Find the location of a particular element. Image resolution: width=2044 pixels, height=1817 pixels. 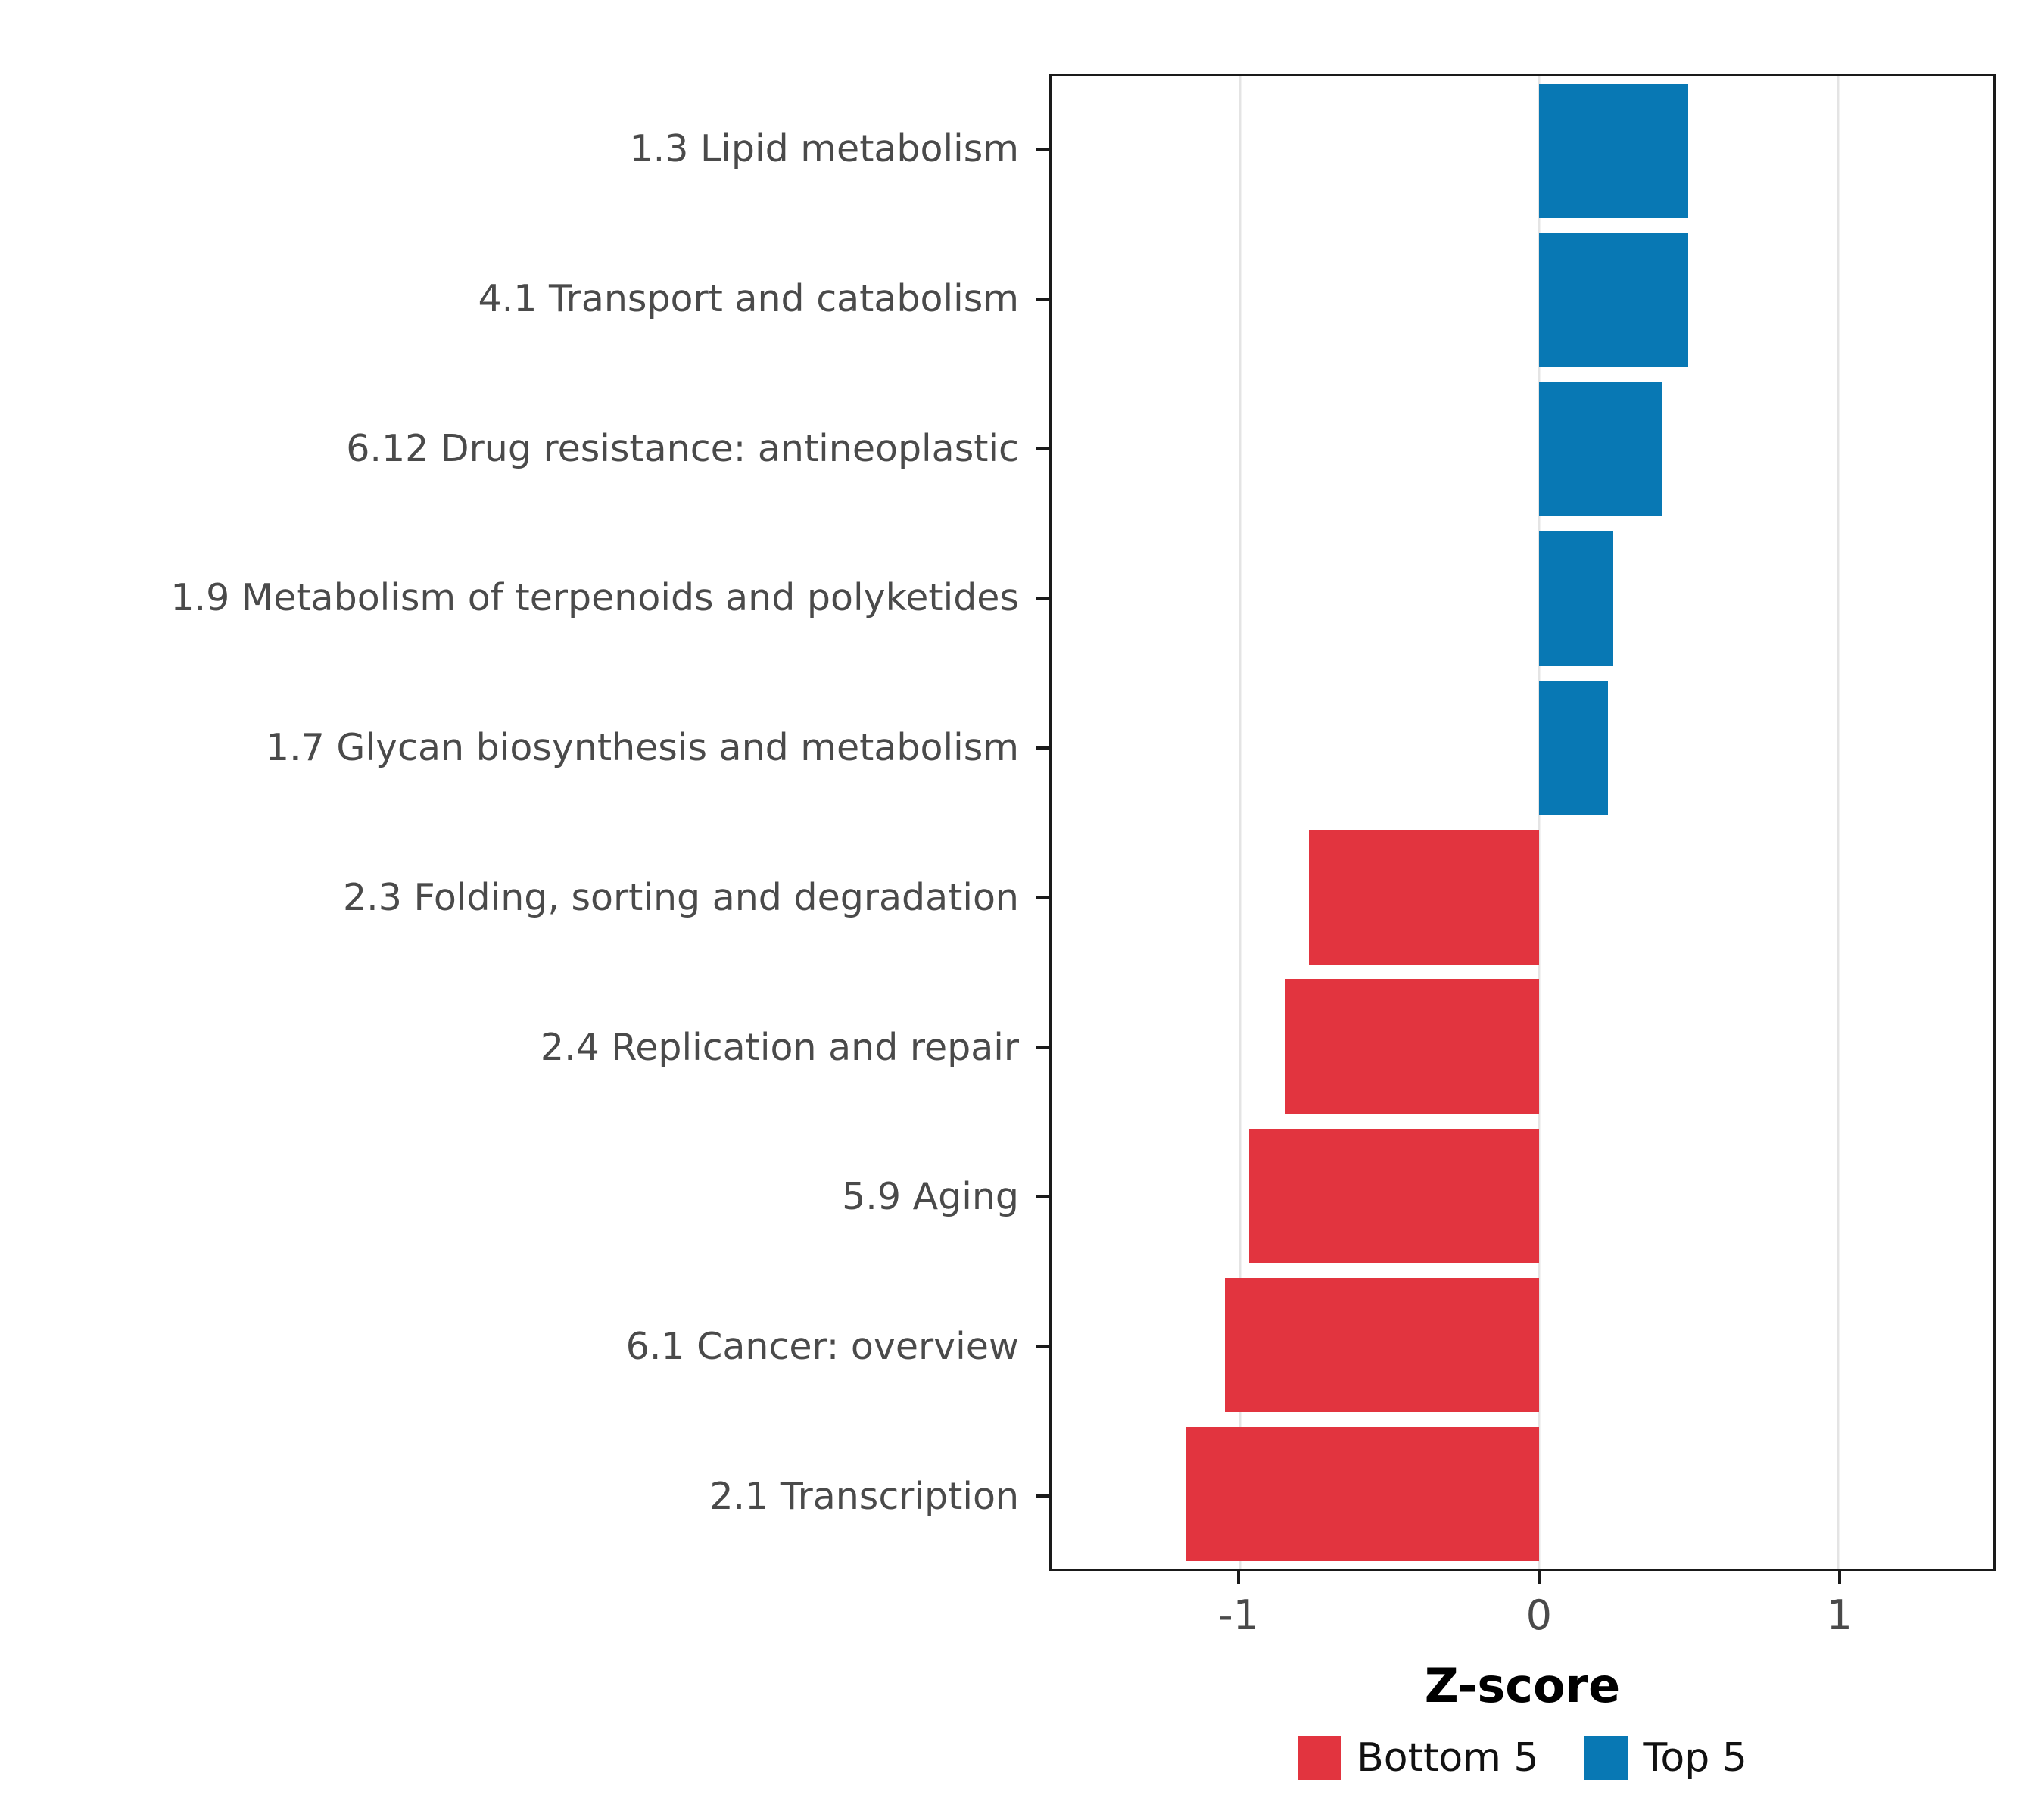

legend-entry-top5: Top 5 is located at coordinates (1666, 1758).